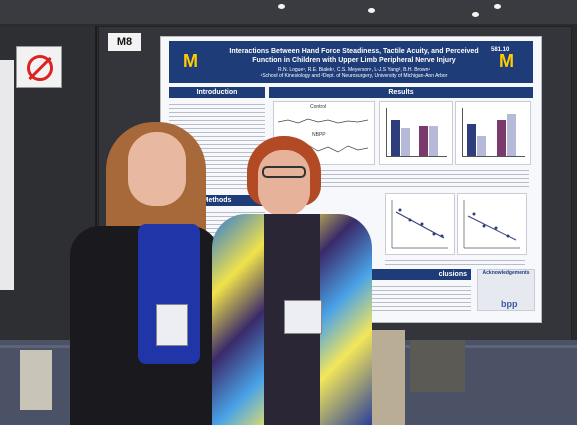  What do you see at coordinates (303, 317) in the screenshot?
I see `person-right-badge` at bounding box center [303, 317].